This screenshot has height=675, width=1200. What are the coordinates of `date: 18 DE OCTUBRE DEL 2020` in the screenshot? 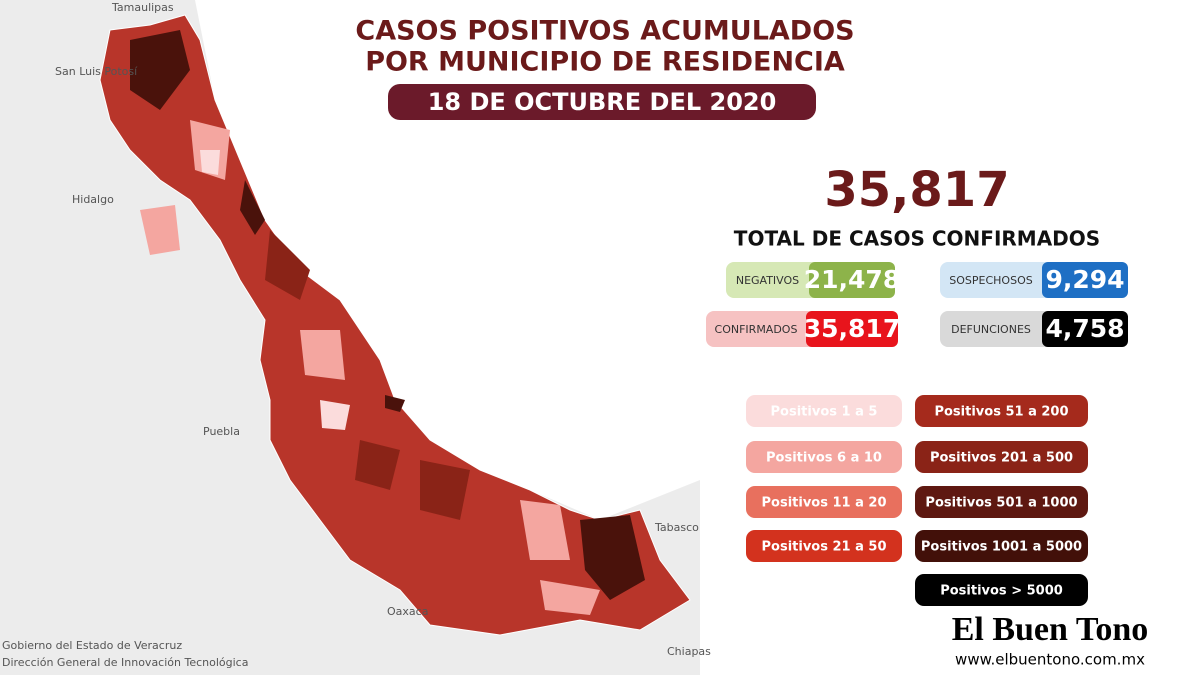 It's located at (602, 102).